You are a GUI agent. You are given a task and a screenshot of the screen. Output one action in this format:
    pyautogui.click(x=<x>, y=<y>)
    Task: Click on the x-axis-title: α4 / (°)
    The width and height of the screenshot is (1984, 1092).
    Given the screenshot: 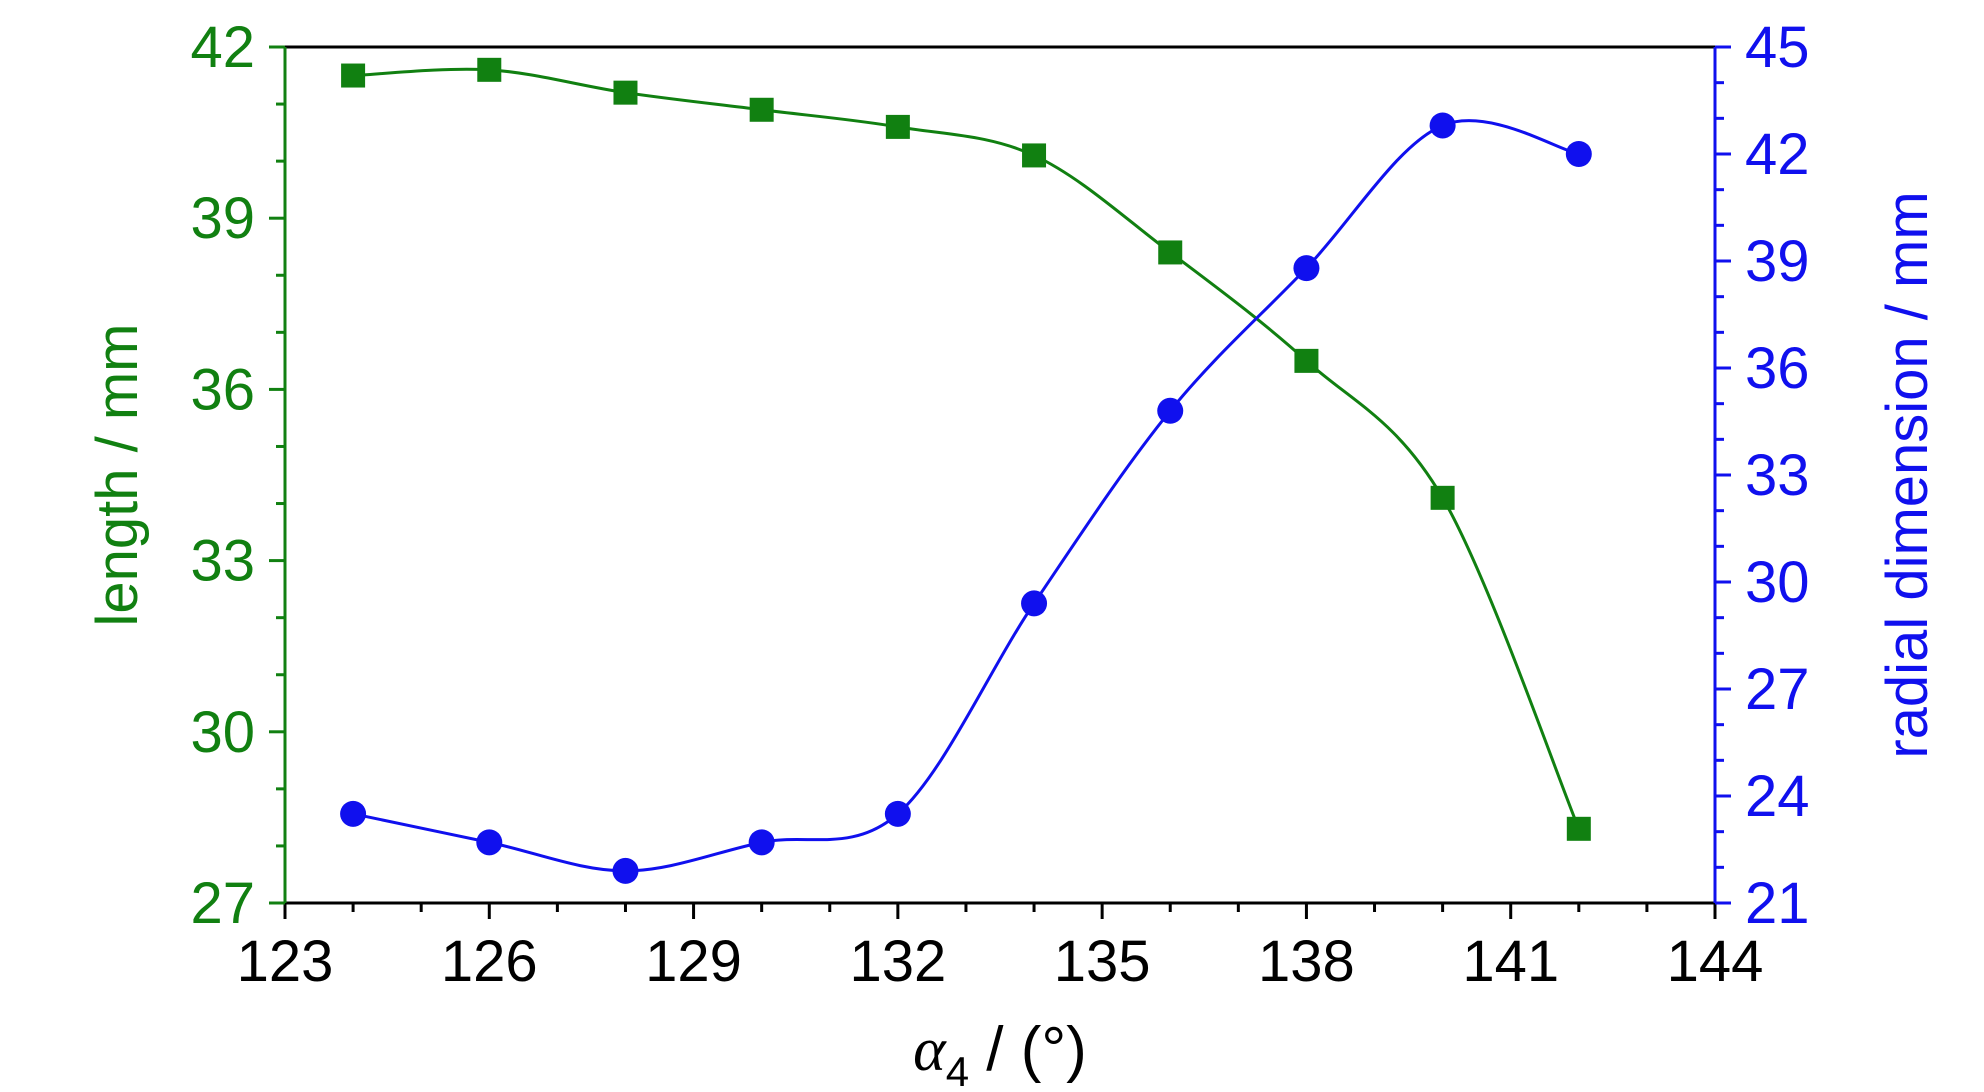 What is the action you would take?
    pyautogui.click(x=1000, y=1051)
    